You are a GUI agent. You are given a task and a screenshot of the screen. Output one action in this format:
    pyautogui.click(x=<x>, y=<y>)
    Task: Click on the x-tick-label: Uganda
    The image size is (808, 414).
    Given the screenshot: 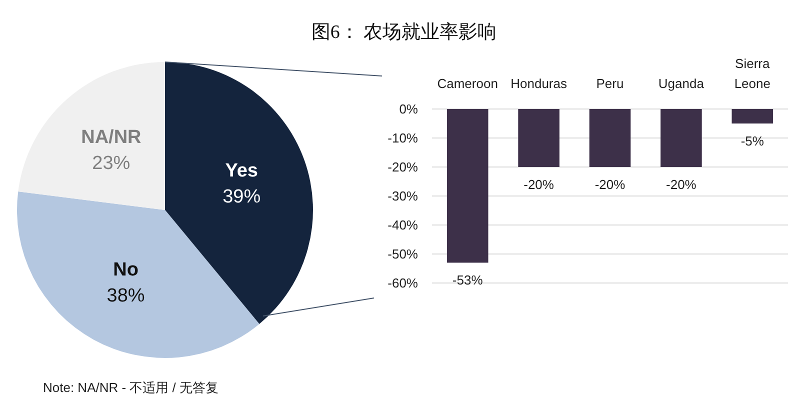 What is the action you would take?
    pyautogui.click(x=681, y=83)
    